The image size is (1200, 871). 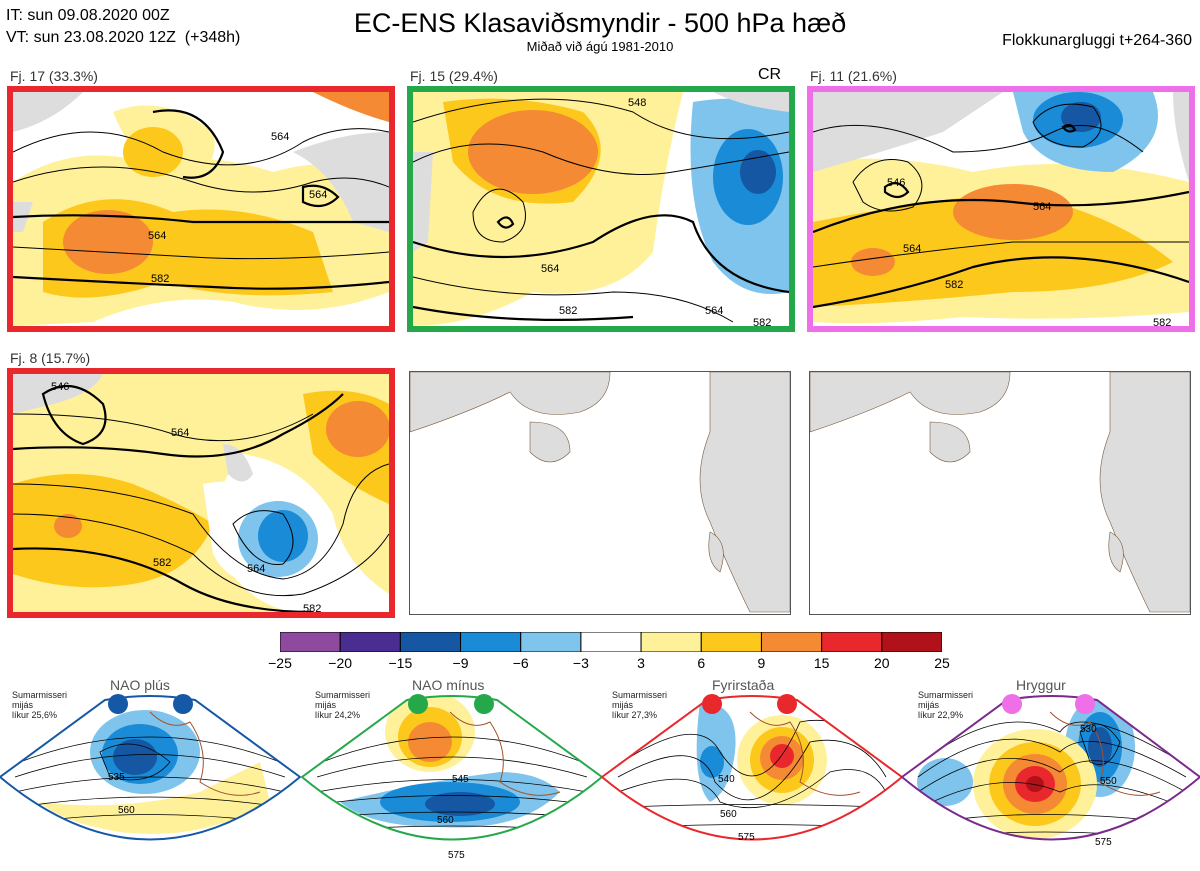 I want to click on panel-tag-cr: CR, so click(x=770, y=74).